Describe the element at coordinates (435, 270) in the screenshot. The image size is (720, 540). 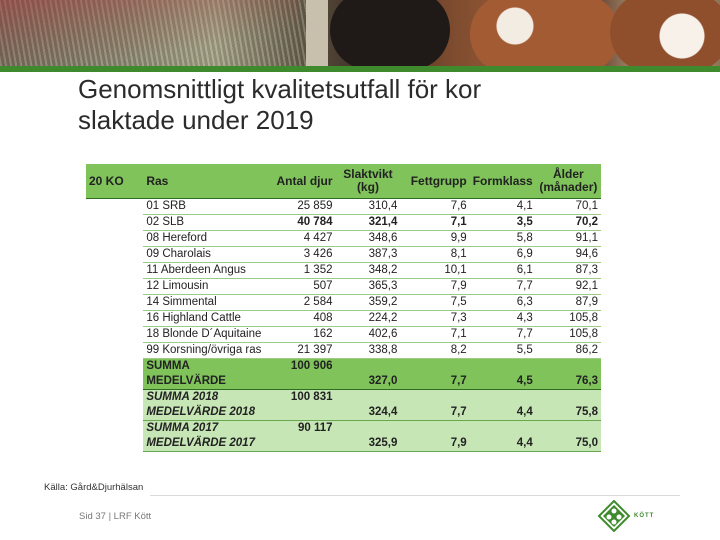
I see `row-fettgrupp: 10,1` at that location.